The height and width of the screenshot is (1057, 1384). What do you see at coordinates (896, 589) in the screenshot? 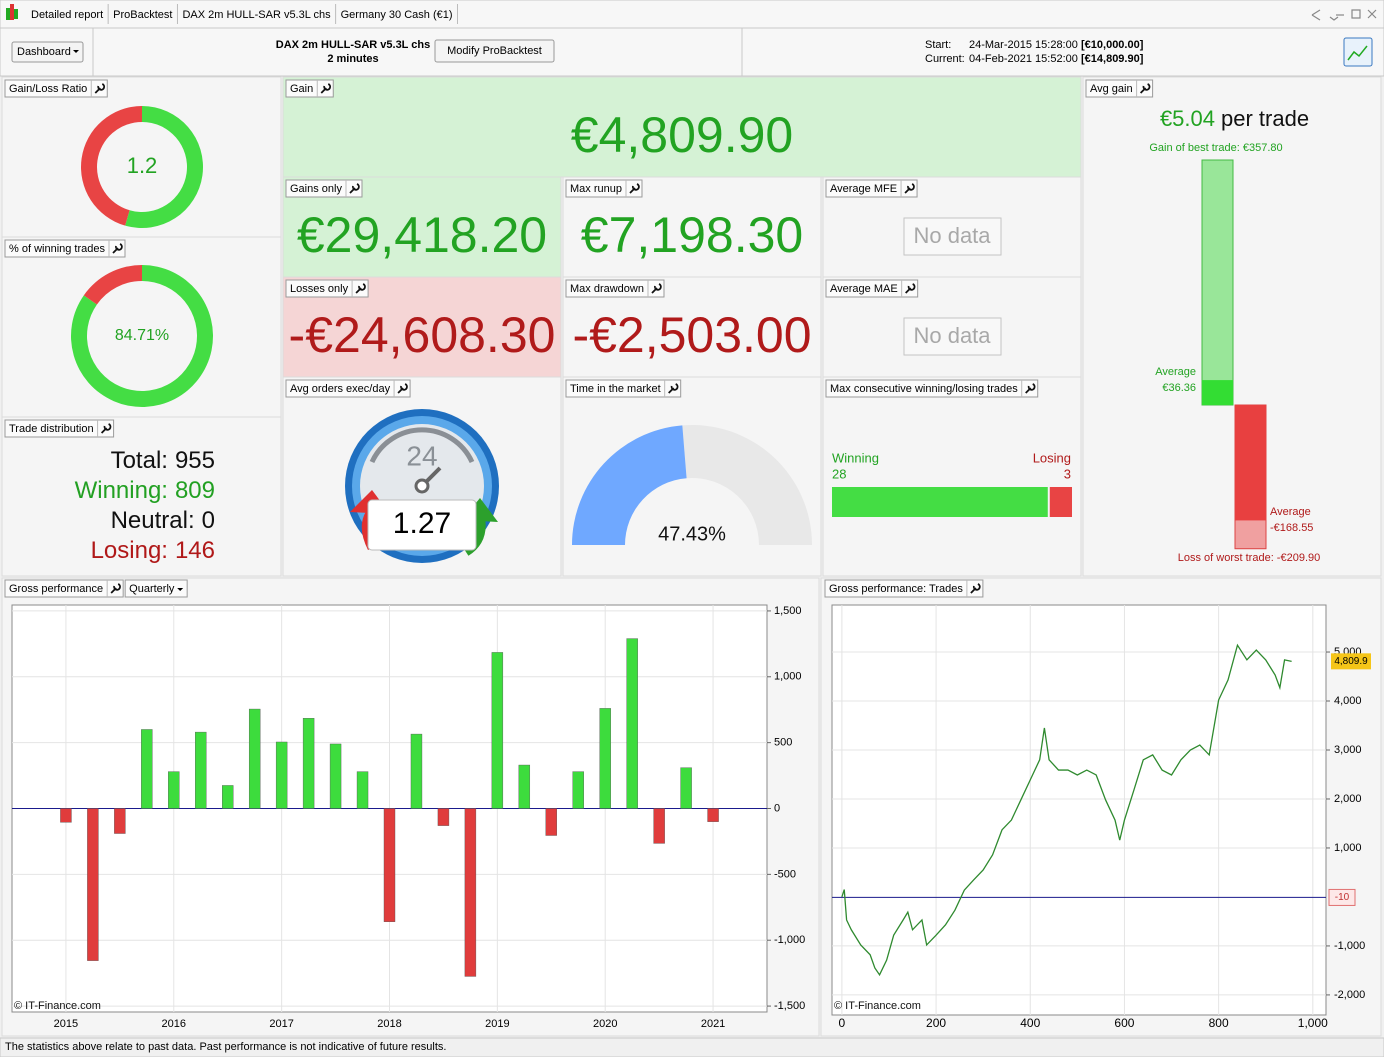
I see `panel-title: Gross performance: Trades` at bounding box center [896, 589].